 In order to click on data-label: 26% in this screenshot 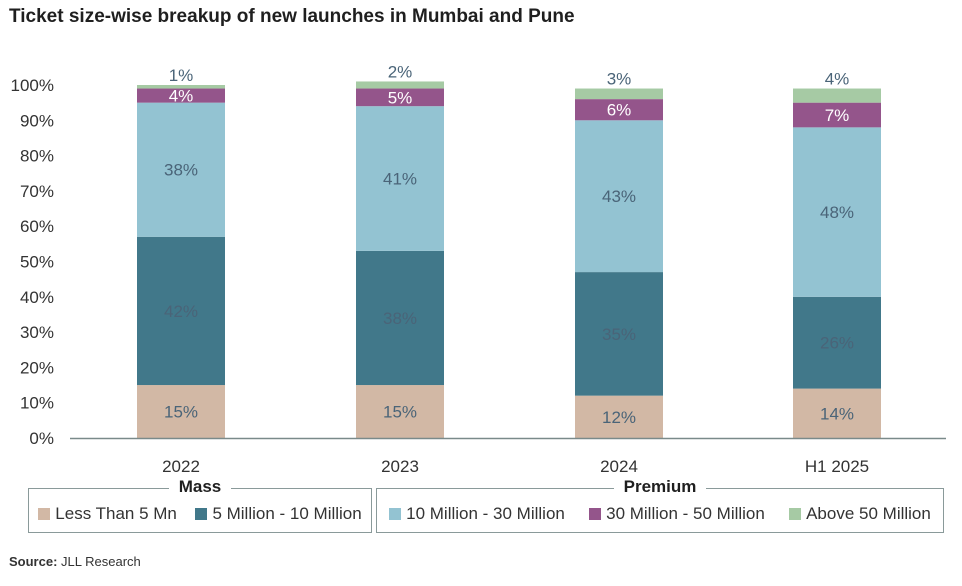, I will do `click(837, 343)`.